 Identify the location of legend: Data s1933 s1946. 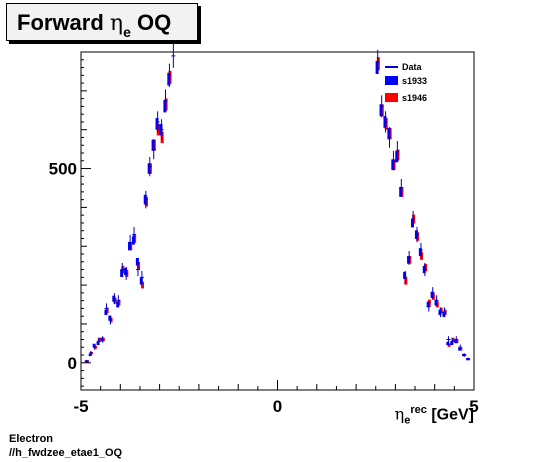
(406, 82).